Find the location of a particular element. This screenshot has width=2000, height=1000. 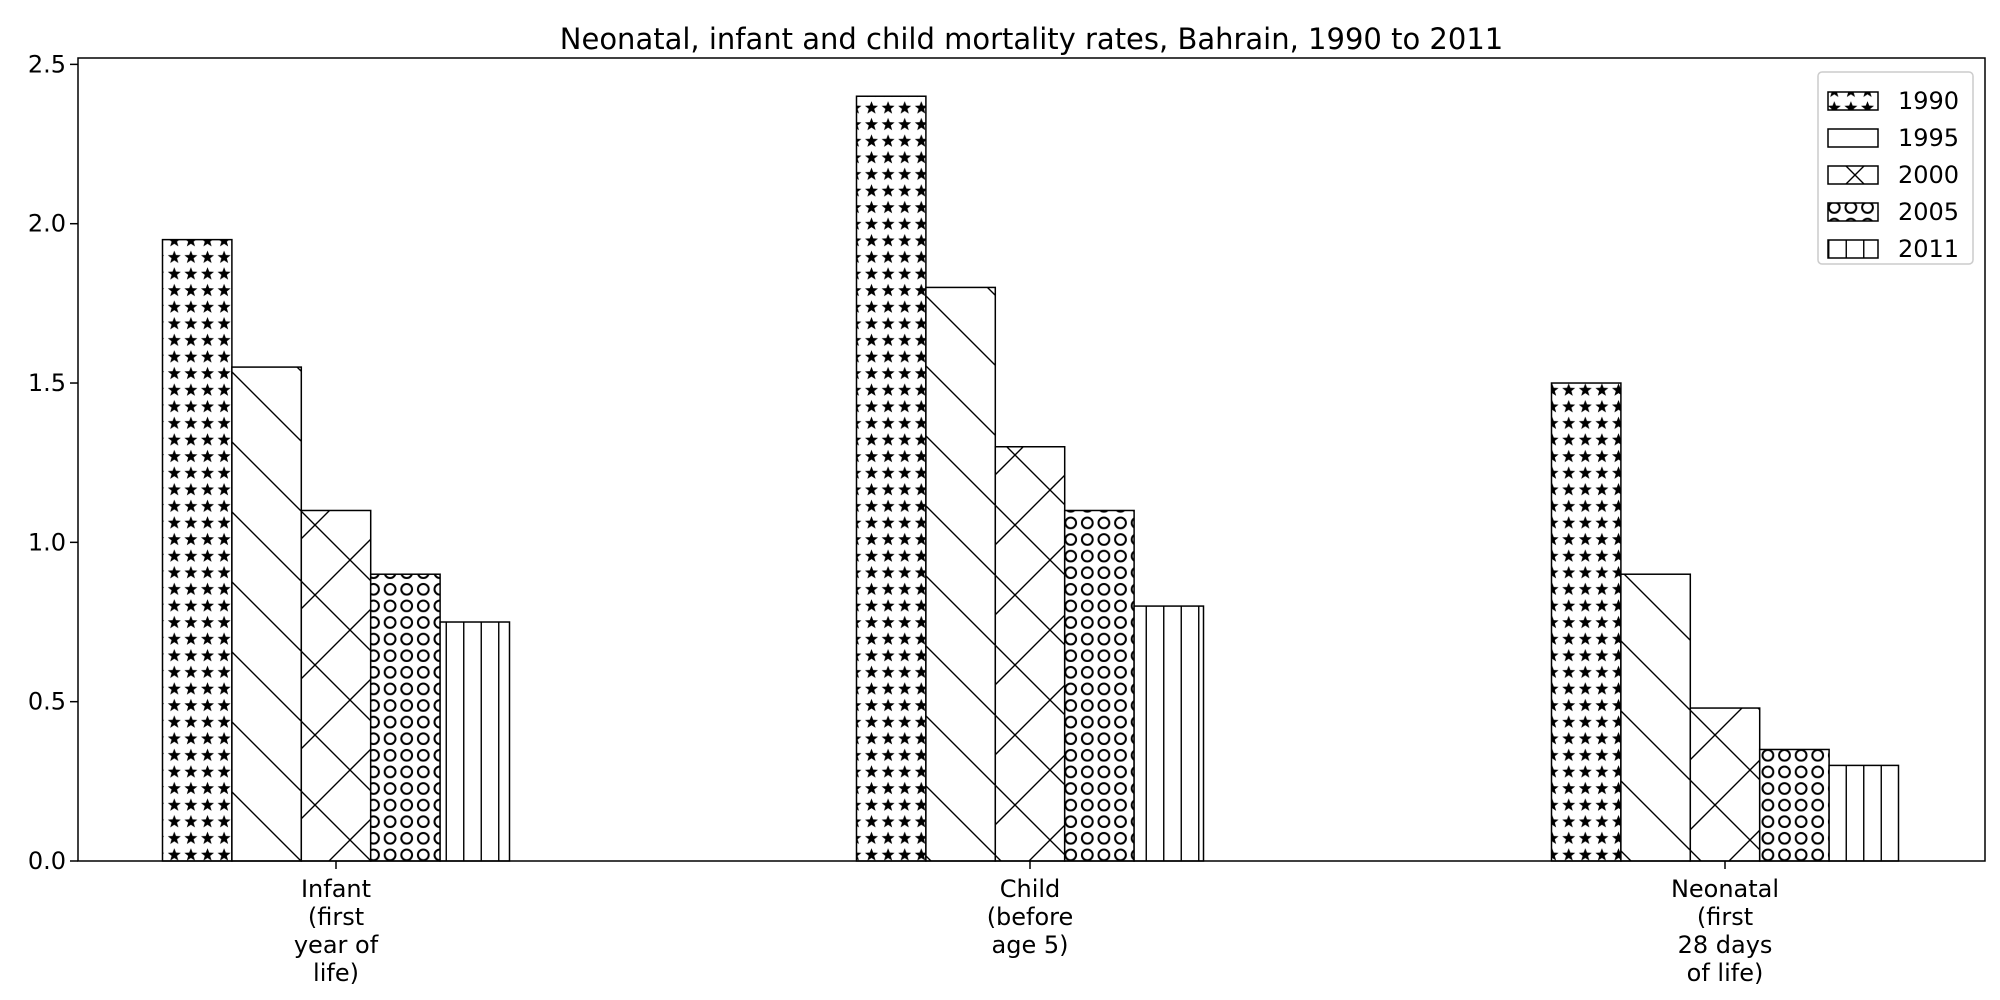

y-tick-label: 1.5 is located at coordinates (47, 383).